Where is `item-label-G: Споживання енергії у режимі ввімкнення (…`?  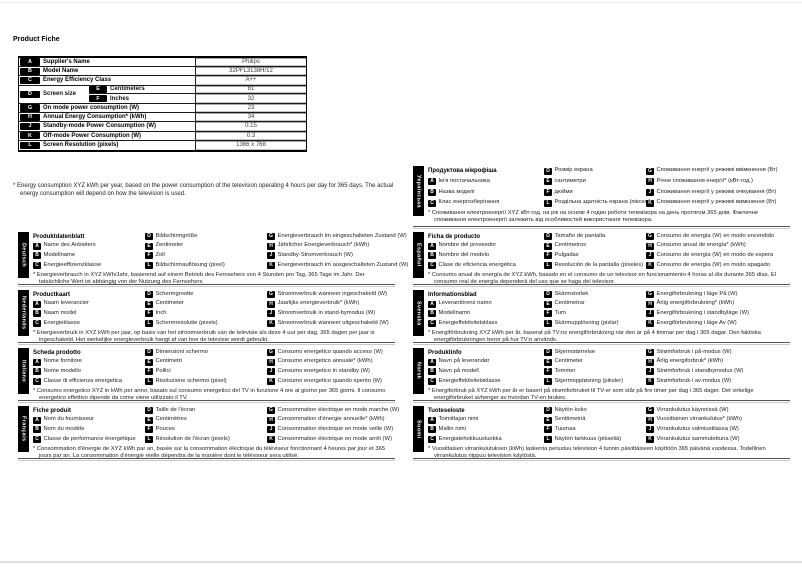
item-label-G: Споживання енергії у режимі ввімкнення (… is located at coordinates (717, 170).